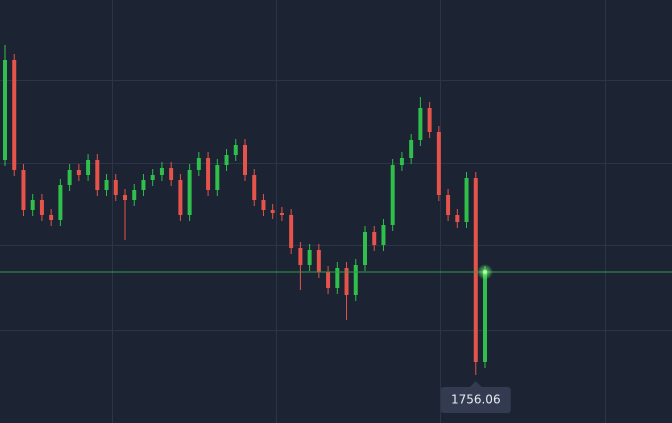 This screenshot has width=672, height=423. What do you see at coordinates (485, 272) in the screenshot?
I see `current-price-dot` at bounding box center [485, 272].